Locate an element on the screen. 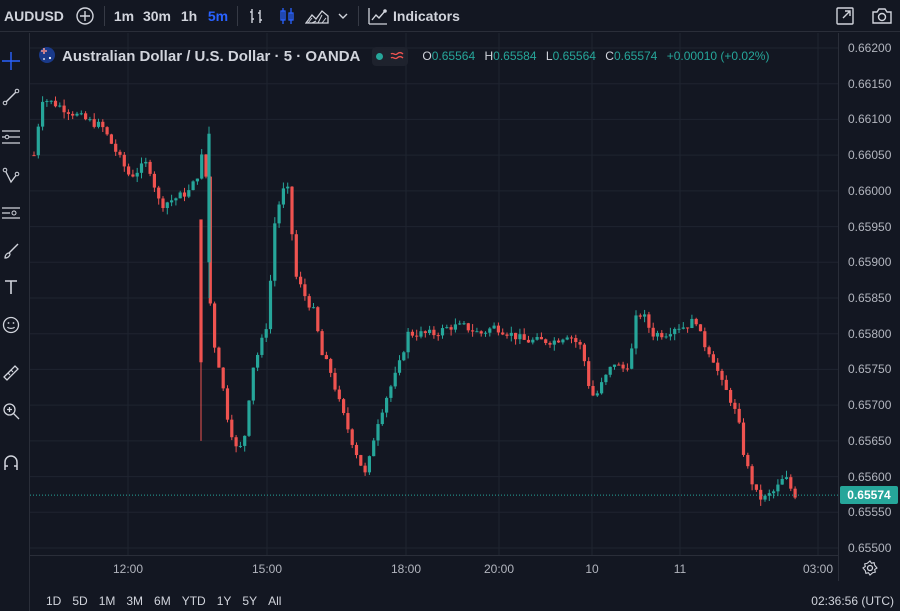 Image resolution: width=900 pixels, height=611 pixels. price-tick-label: 0.66050 is located at coordinates (870, 155).